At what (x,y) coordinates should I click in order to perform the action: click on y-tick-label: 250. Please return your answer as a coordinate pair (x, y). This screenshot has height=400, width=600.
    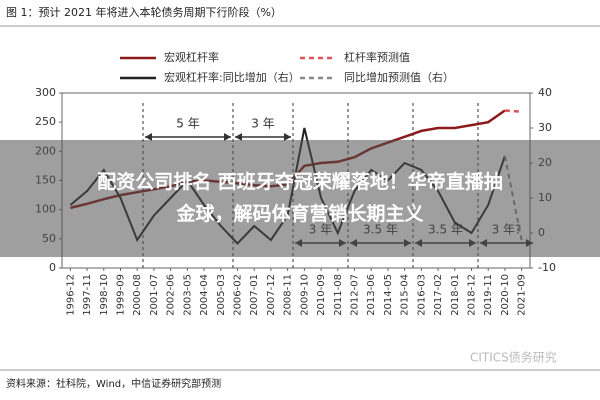
    Looking at the image, I should click on (45, 121).